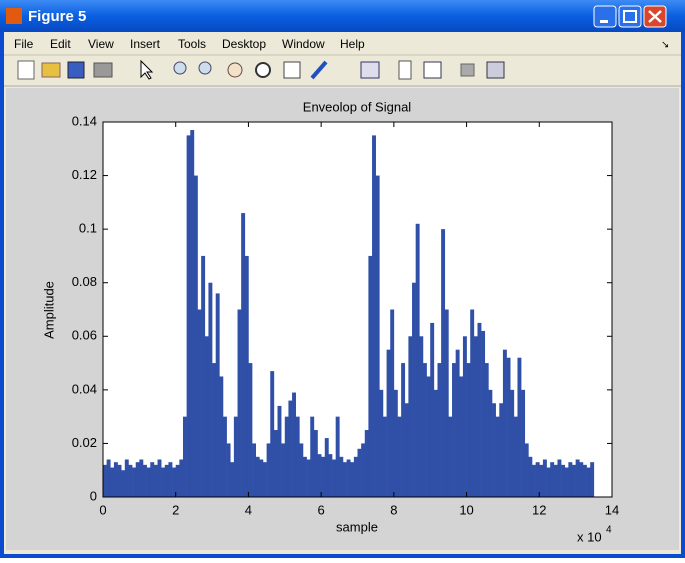  What do you see at coordinates (248, 509) in the screenshot?
I see `x-tick-label: 4` at bounding box center [248, 509].